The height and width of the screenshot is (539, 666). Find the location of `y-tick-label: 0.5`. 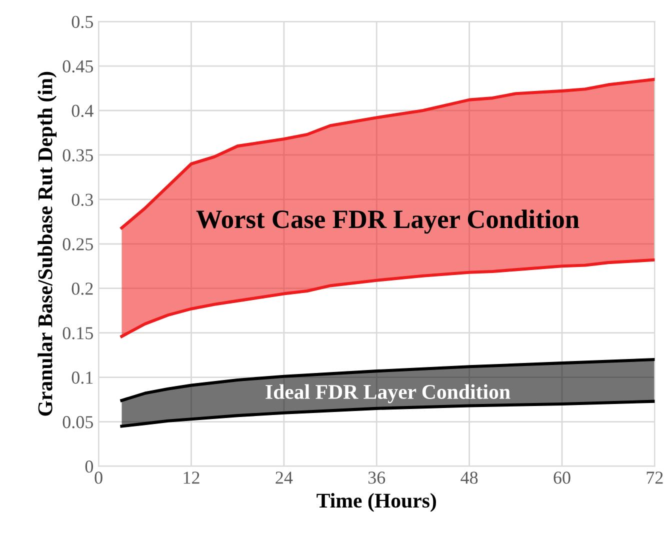

y-tick-label: 0.5 is located at coordinates (82, 22).